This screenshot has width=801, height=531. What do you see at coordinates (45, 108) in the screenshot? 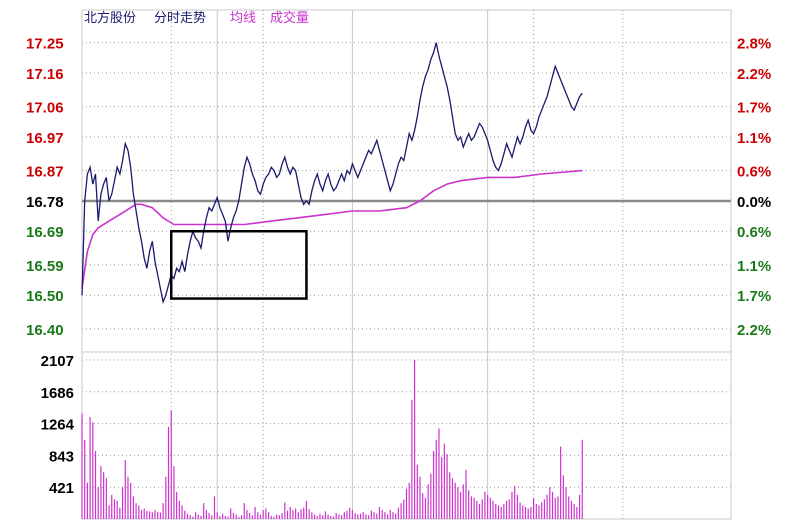
I see `price-tick-label-2: 17.06` at bounding box center [45, 108].